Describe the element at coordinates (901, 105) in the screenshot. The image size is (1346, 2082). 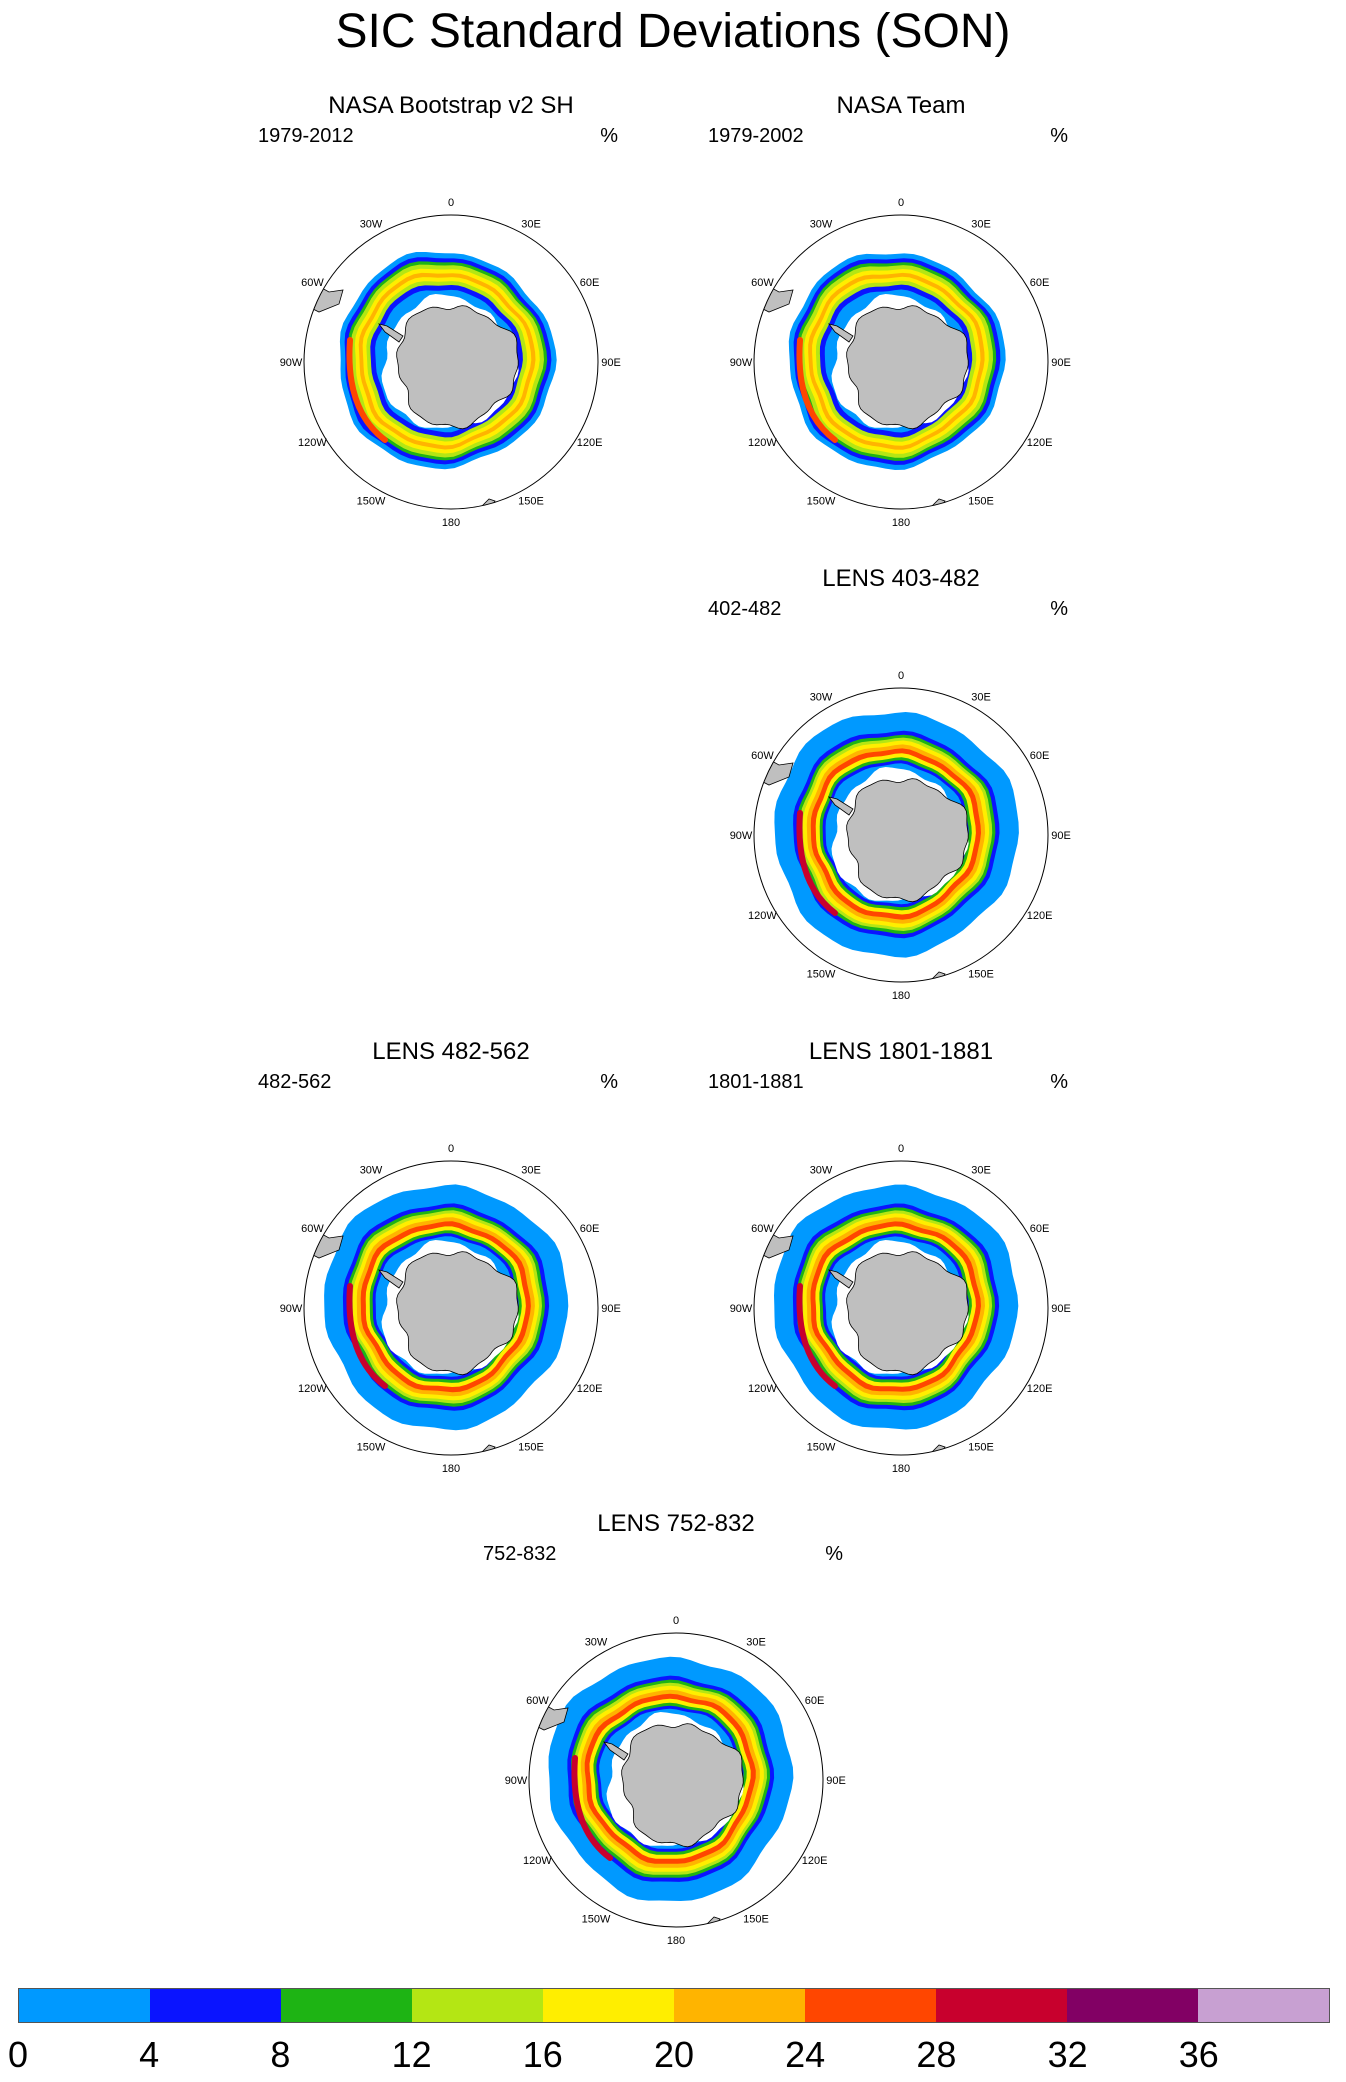
I see `panel-title: NASA Team` at that location.